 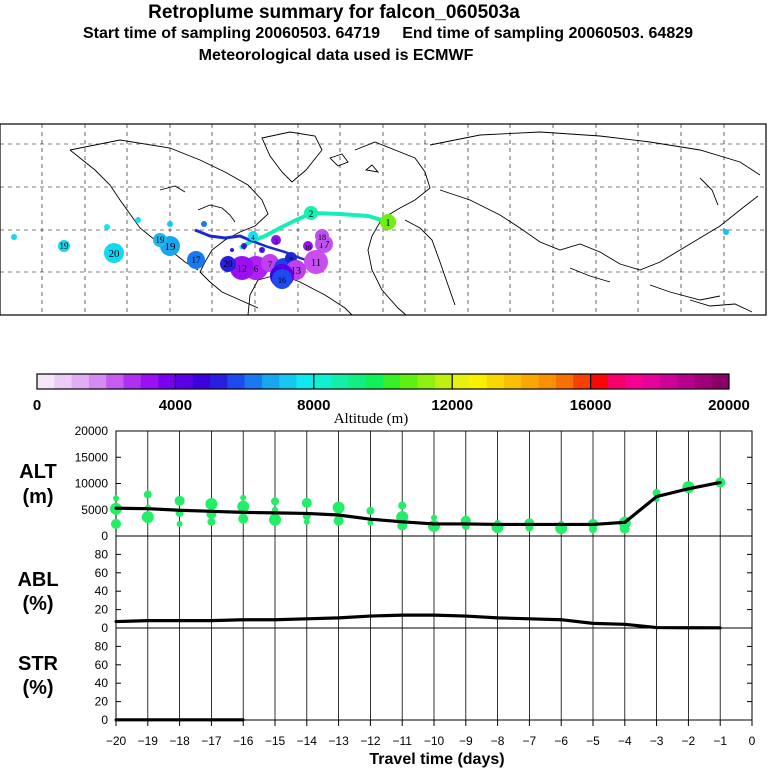 I want to click on plume-circle-label: 13, so click(x=296, y=271).